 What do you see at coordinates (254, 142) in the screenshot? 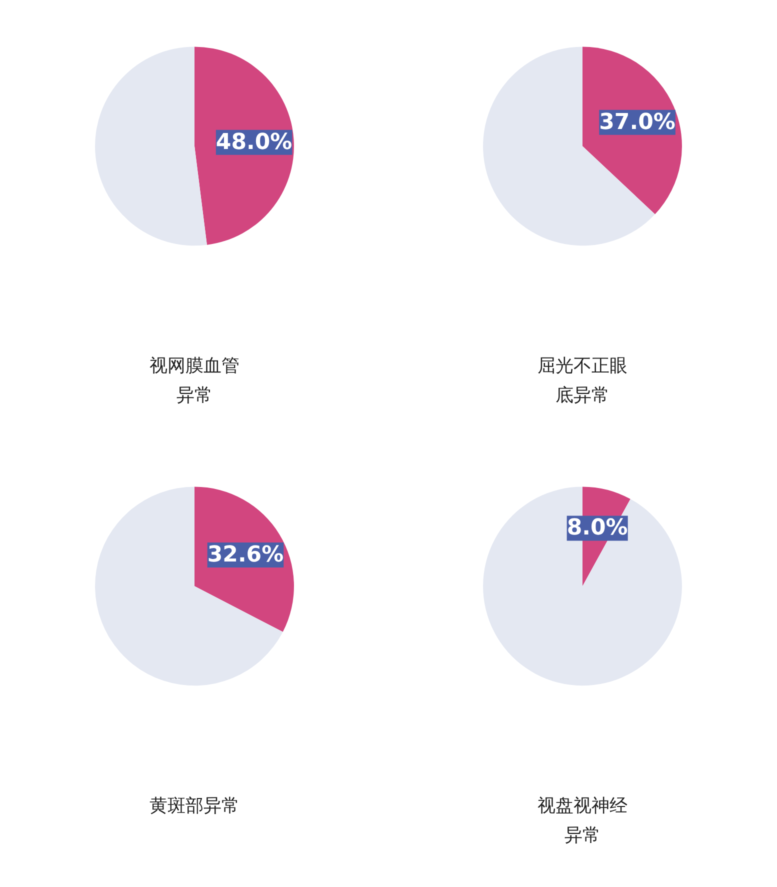
I see `data-label: 48.0%` at bounding box center [254, 142].